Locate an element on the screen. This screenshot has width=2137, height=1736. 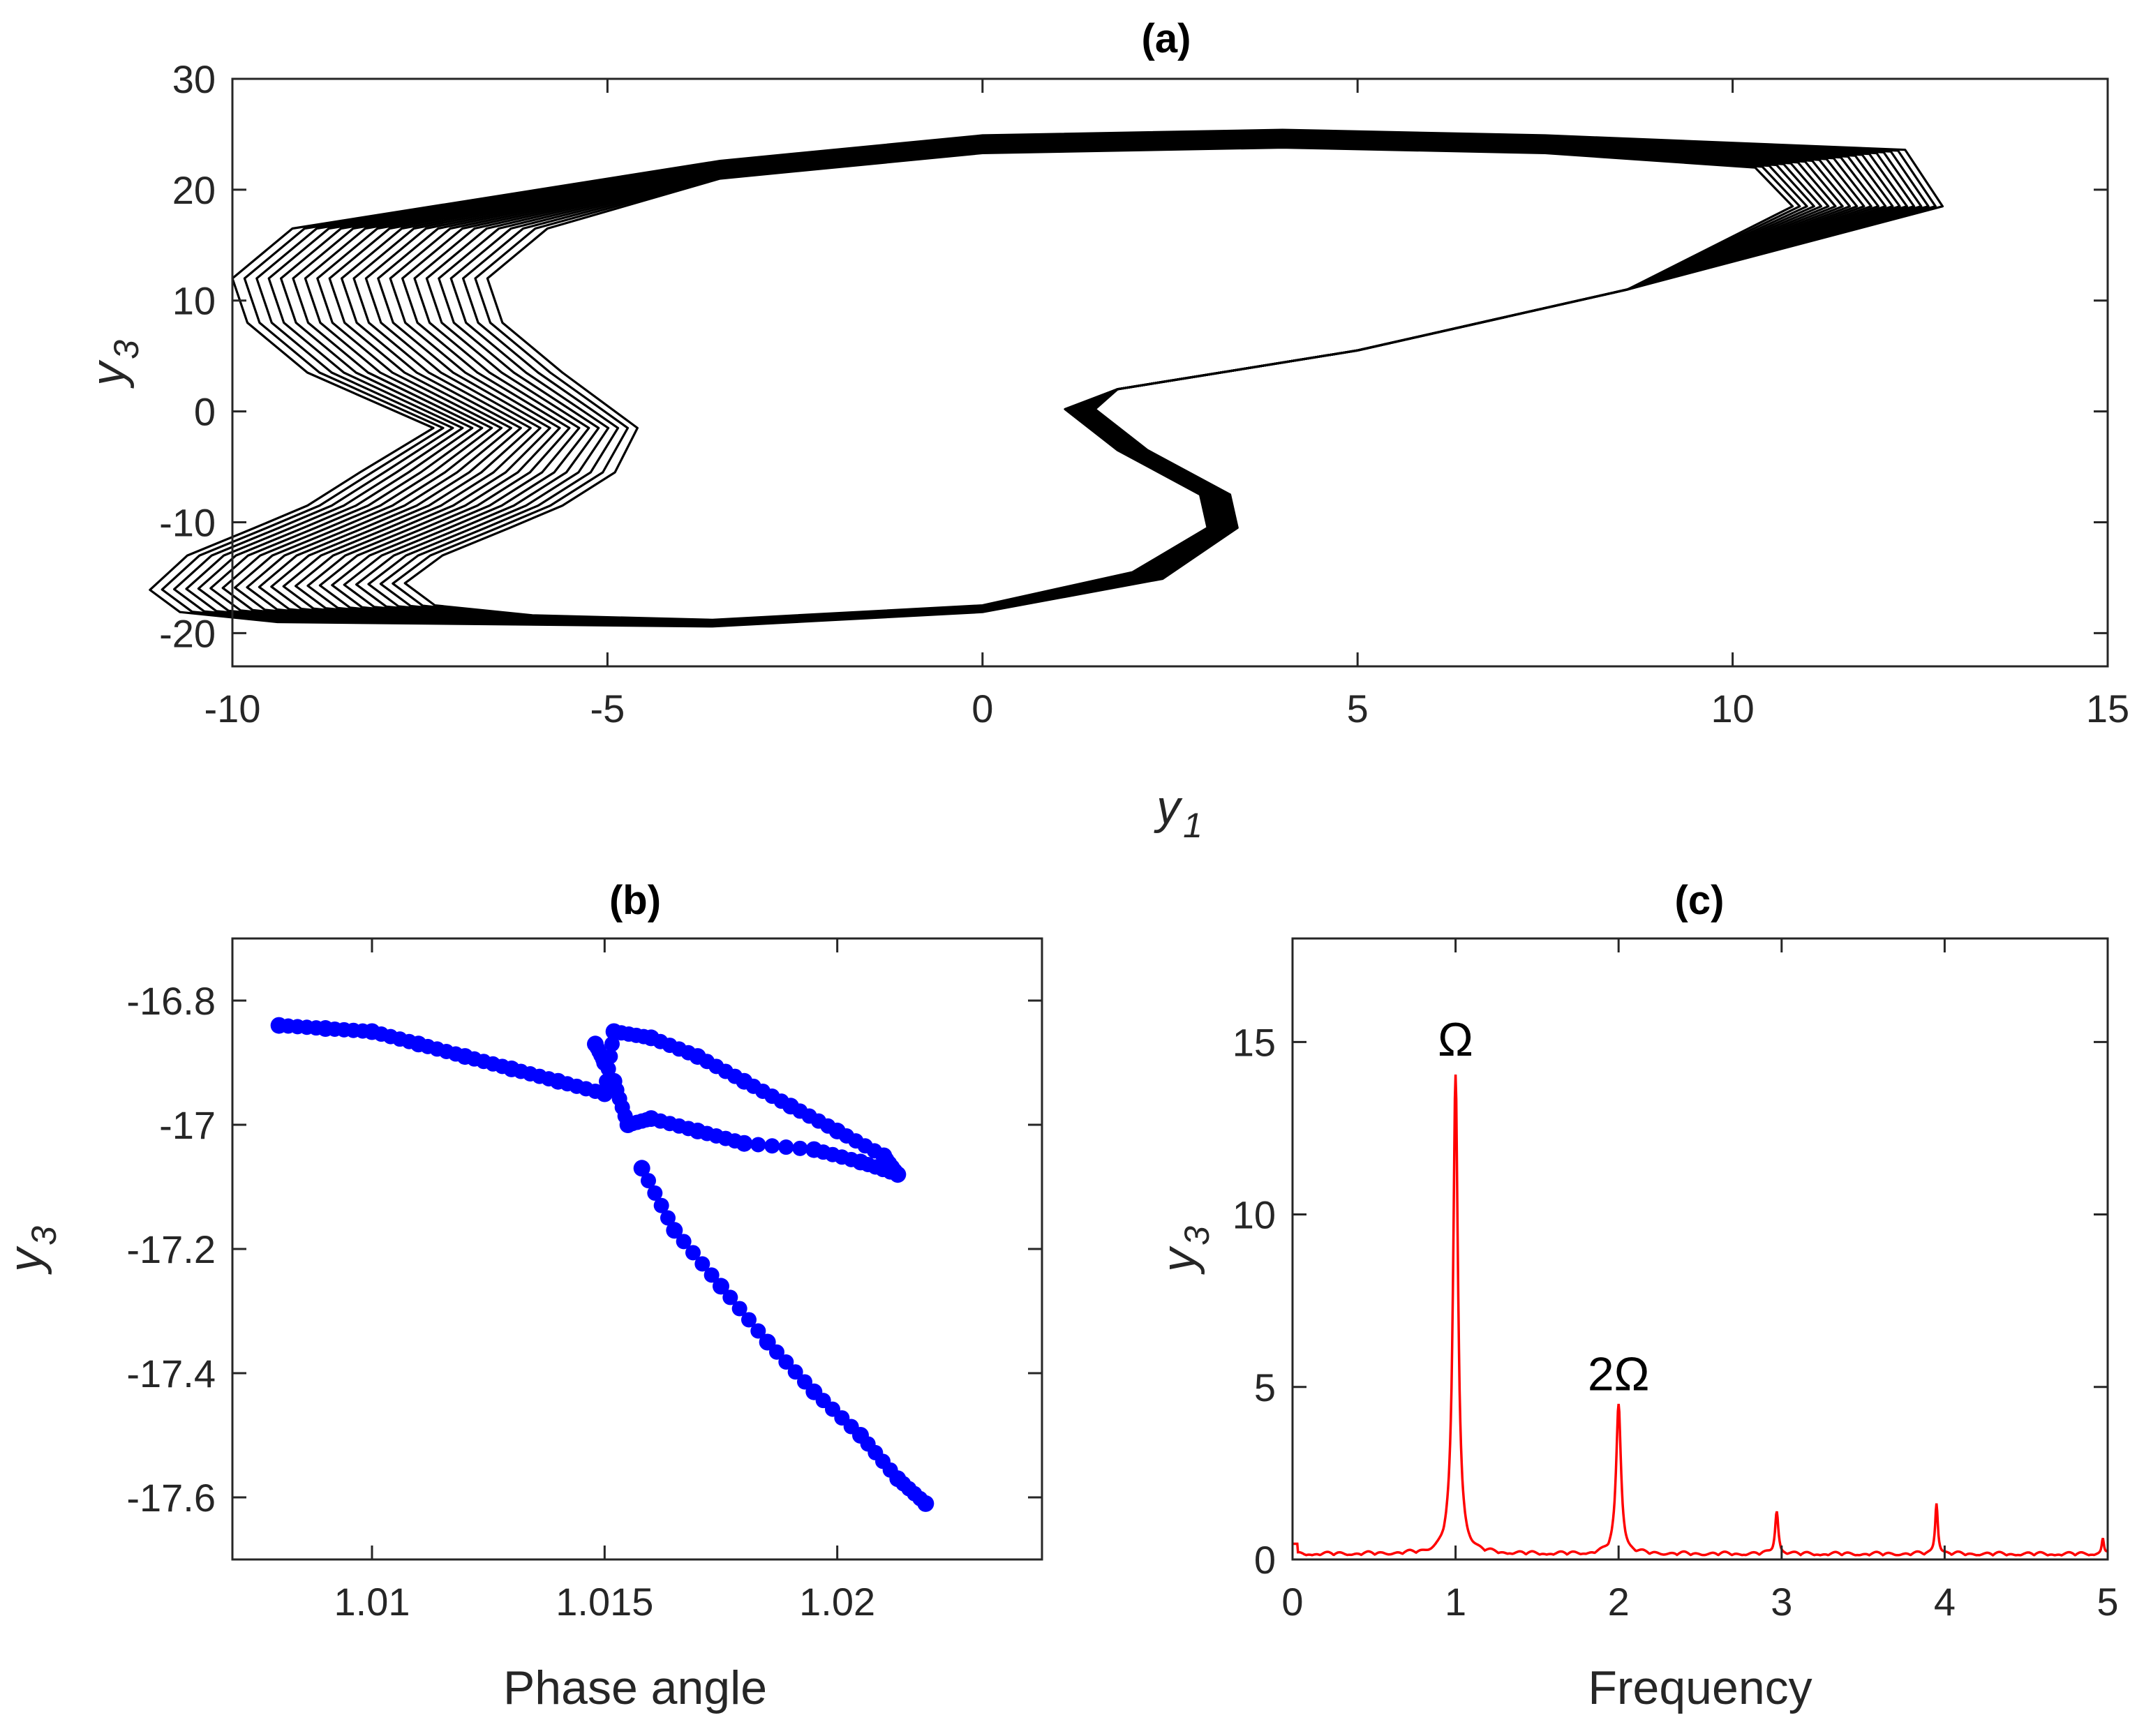
y-tick-label: -17.4 is located at coordinates (171, 1373).